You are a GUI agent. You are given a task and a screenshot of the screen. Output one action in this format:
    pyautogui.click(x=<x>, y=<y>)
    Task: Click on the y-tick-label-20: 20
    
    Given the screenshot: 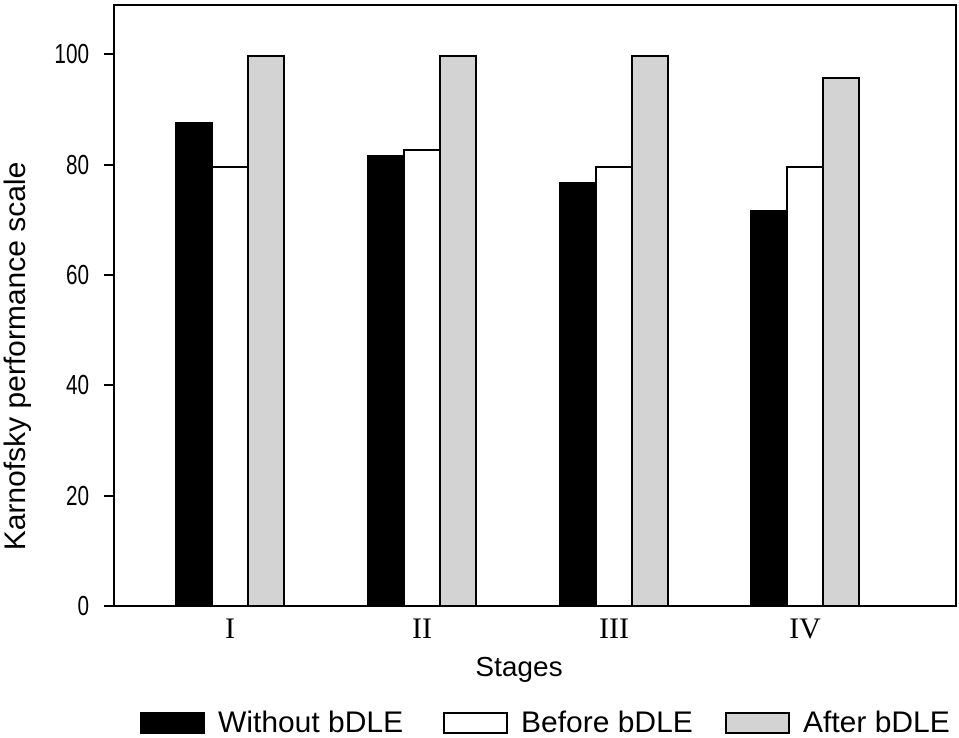 What is the action you would take?
    pyautogui.click(x=77, y=495)
    